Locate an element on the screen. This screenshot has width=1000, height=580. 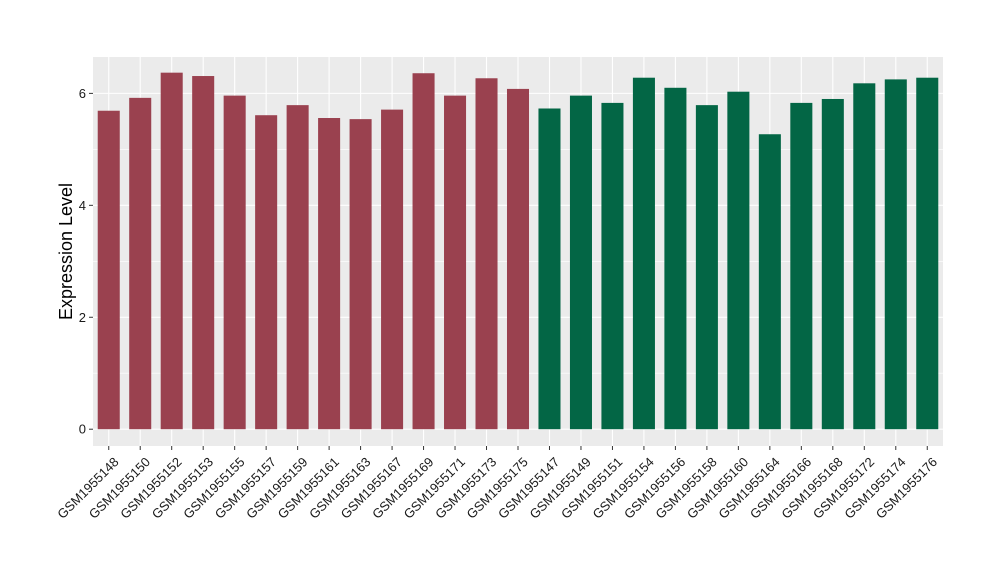
y-tick-label: 6 is located at coordinates (82, 93).